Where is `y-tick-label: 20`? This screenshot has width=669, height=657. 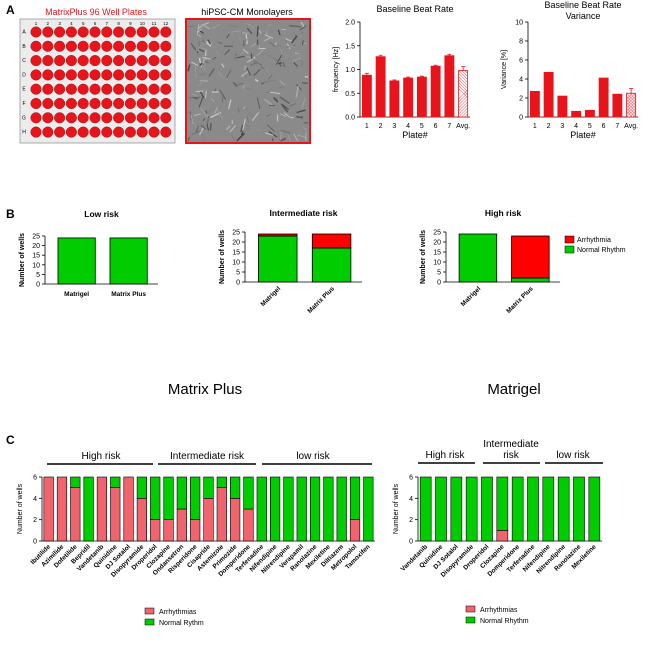
y-tick-label: 20 is located at coordinates (437, 243).